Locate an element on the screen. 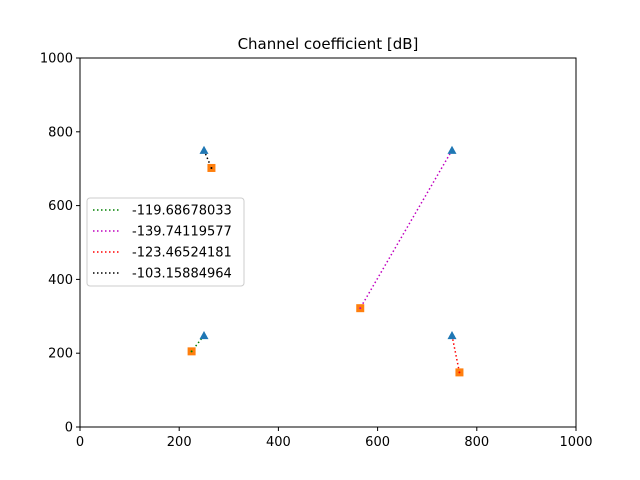 The height and width of the screenshot is (480, 640). x-axis: 0 200 400 600 800 1000 is located at coordinates (334, 438).